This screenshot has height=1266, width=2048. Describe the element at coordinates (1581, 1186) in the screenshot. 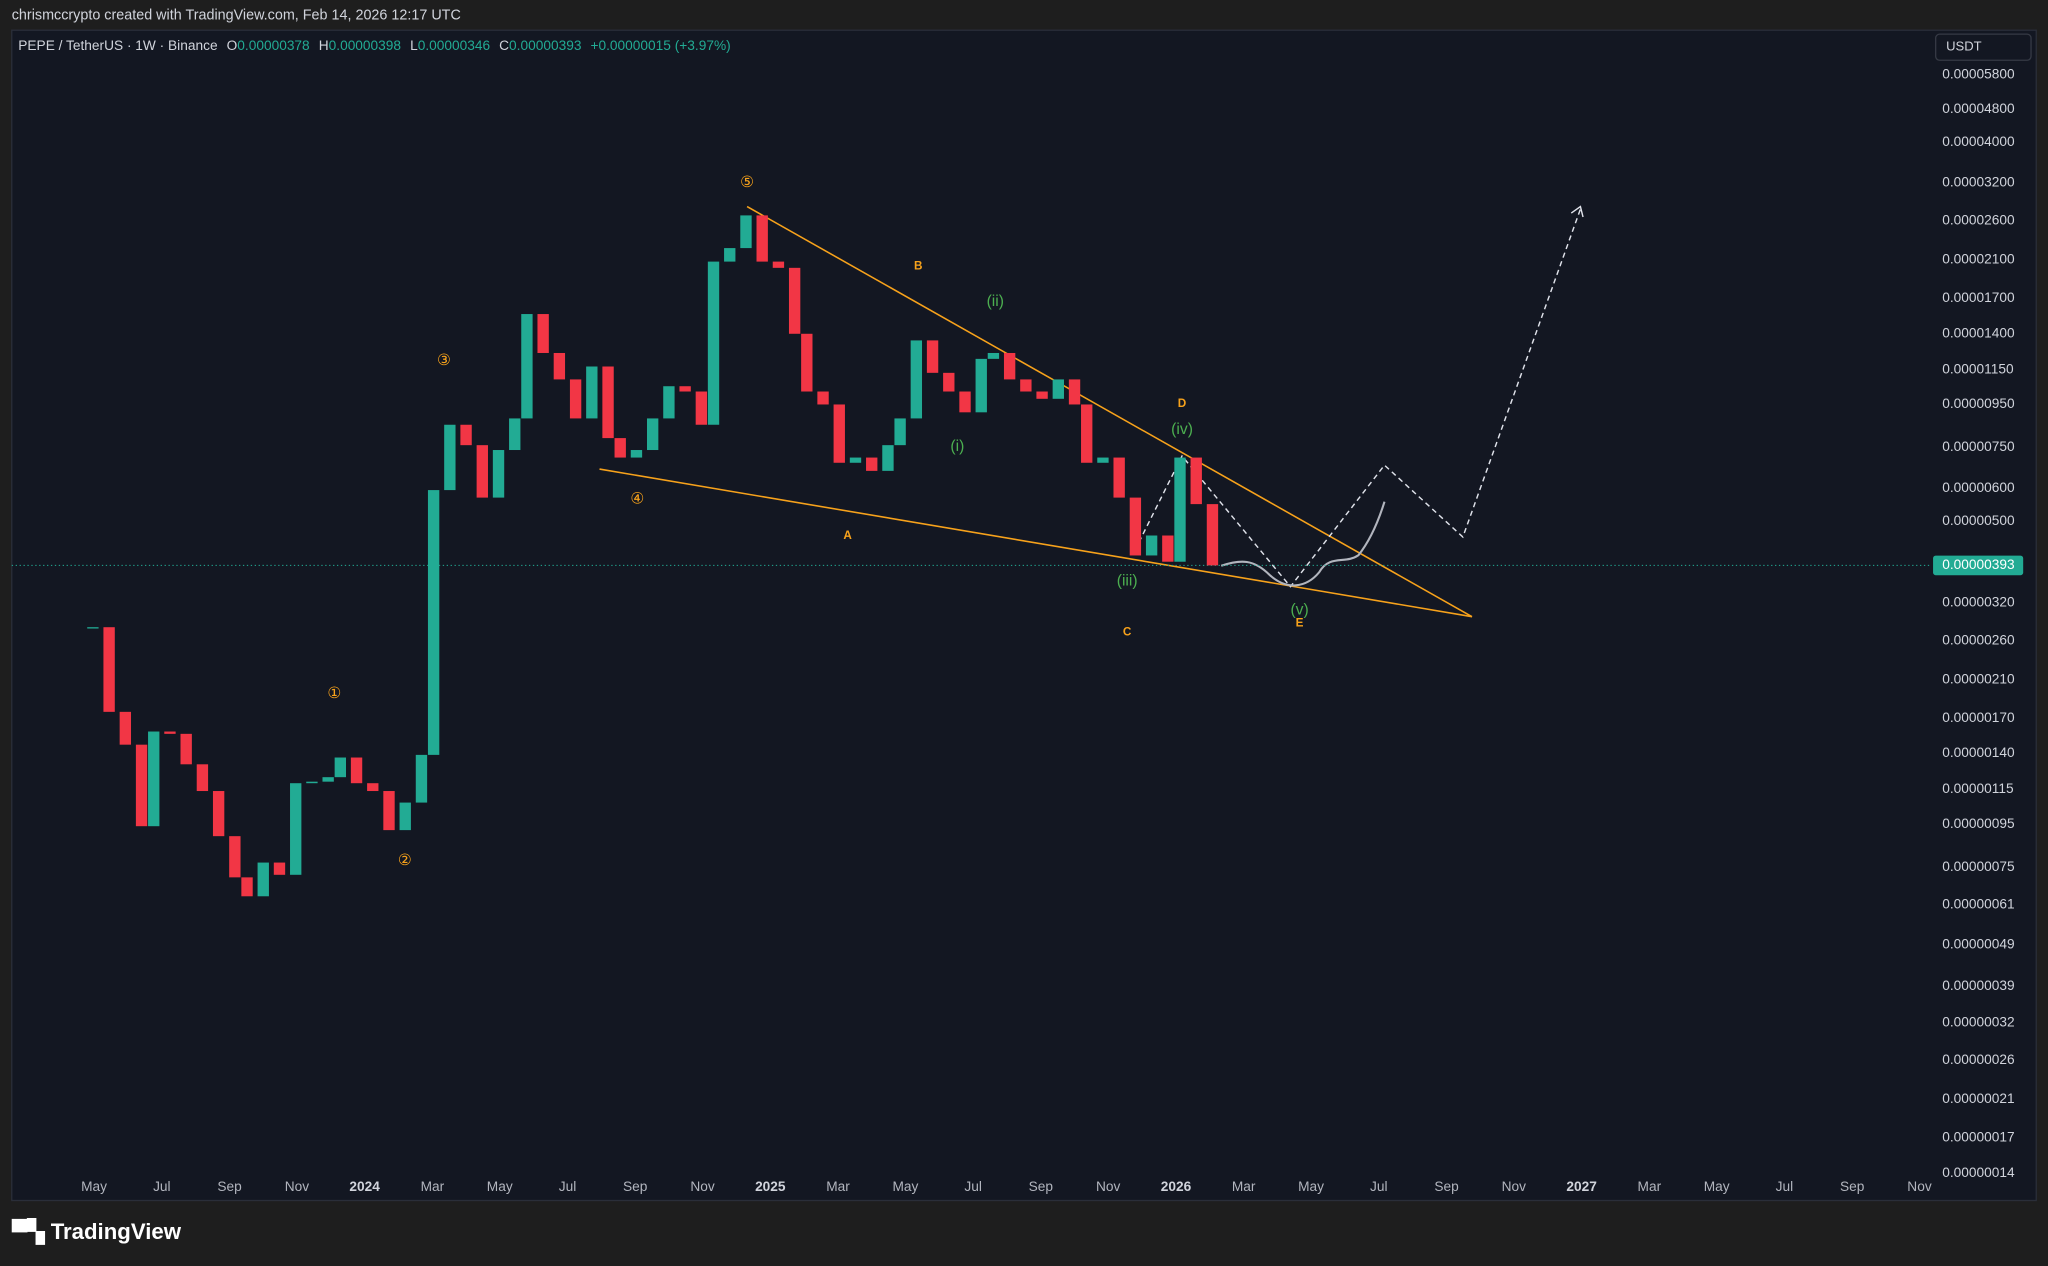

I see `x-tick-label: 2027` at that location.